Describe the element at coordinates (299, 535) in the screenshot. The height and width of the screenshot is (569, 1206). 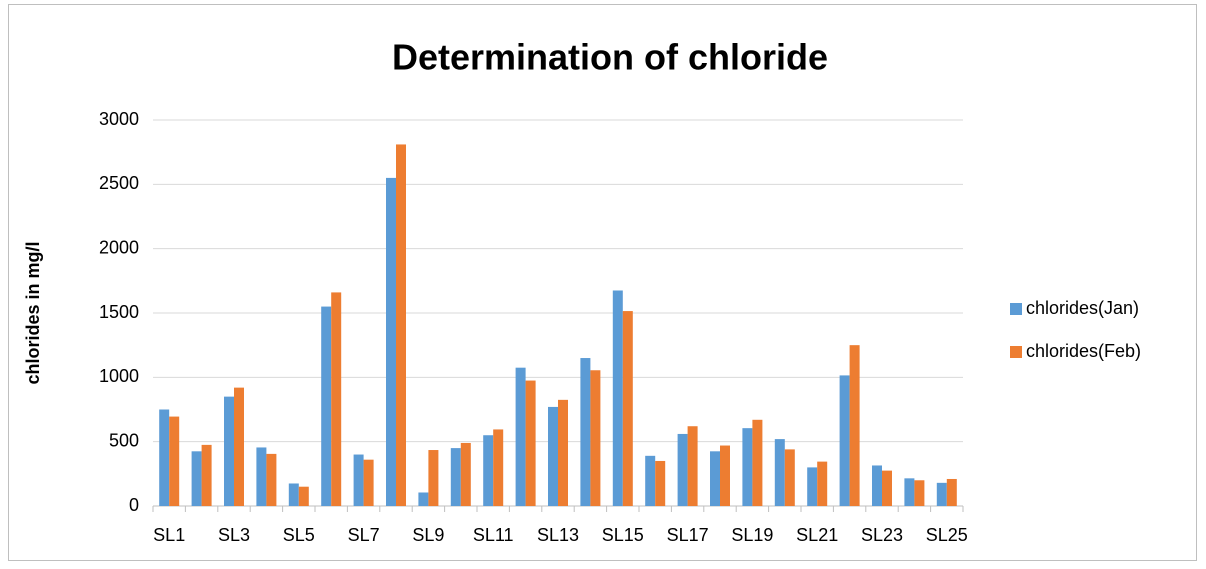
I see `x-tick-label: SL5` at that location.